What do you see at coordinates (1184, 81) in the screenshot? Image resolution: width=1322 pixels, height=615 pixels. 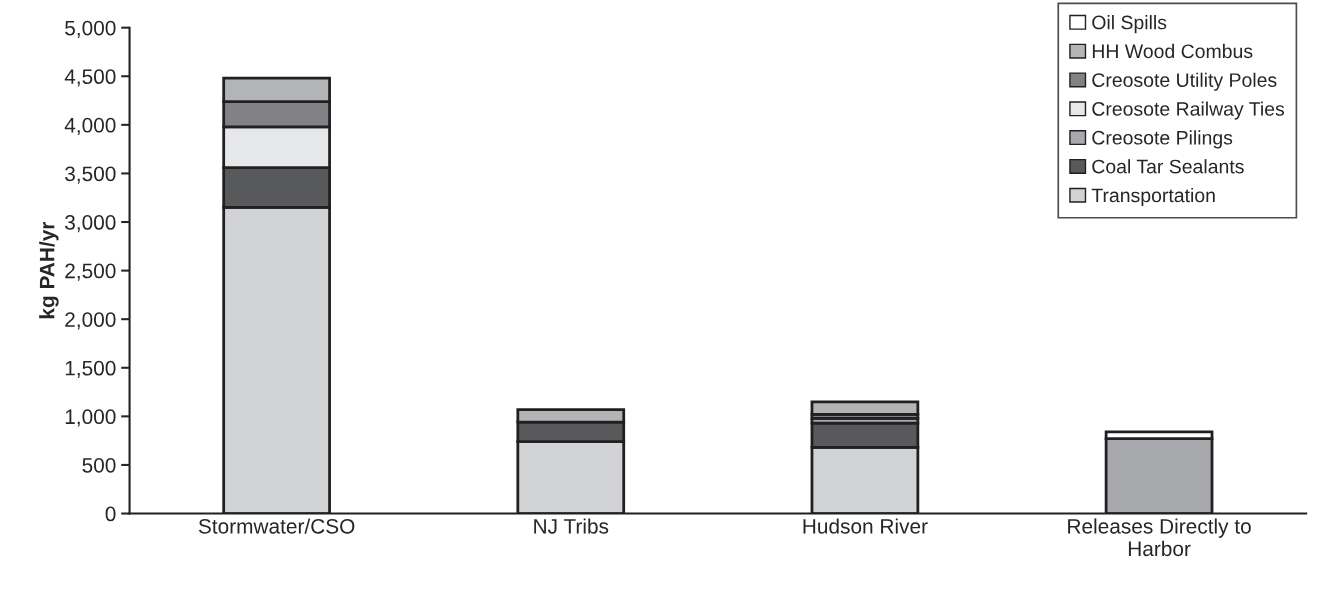 I see `legend-label: Creosote Utility Poles` at bounding box center [1184, 81].